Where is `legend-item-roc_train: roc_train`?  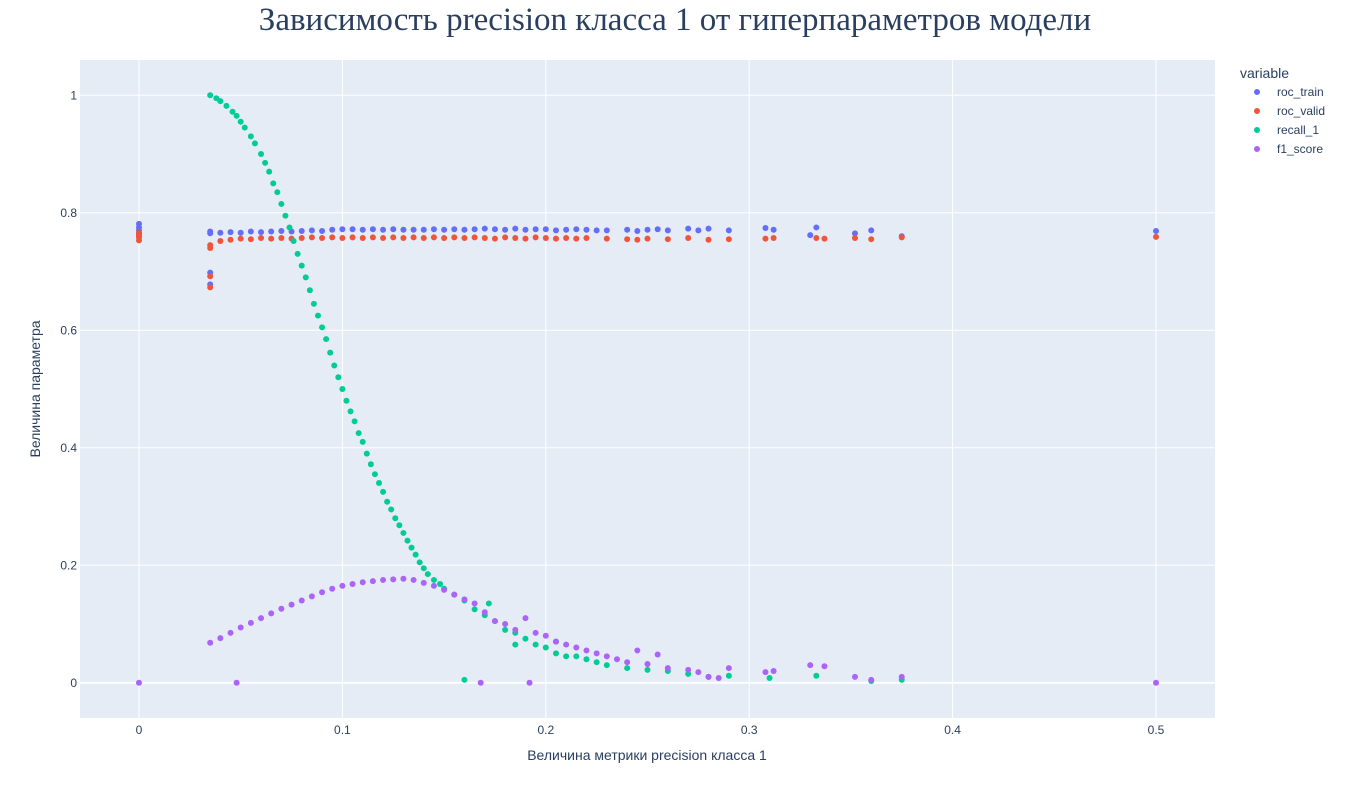
legend-item-roc_train: roc_train is located at coordinates (1289, 92).